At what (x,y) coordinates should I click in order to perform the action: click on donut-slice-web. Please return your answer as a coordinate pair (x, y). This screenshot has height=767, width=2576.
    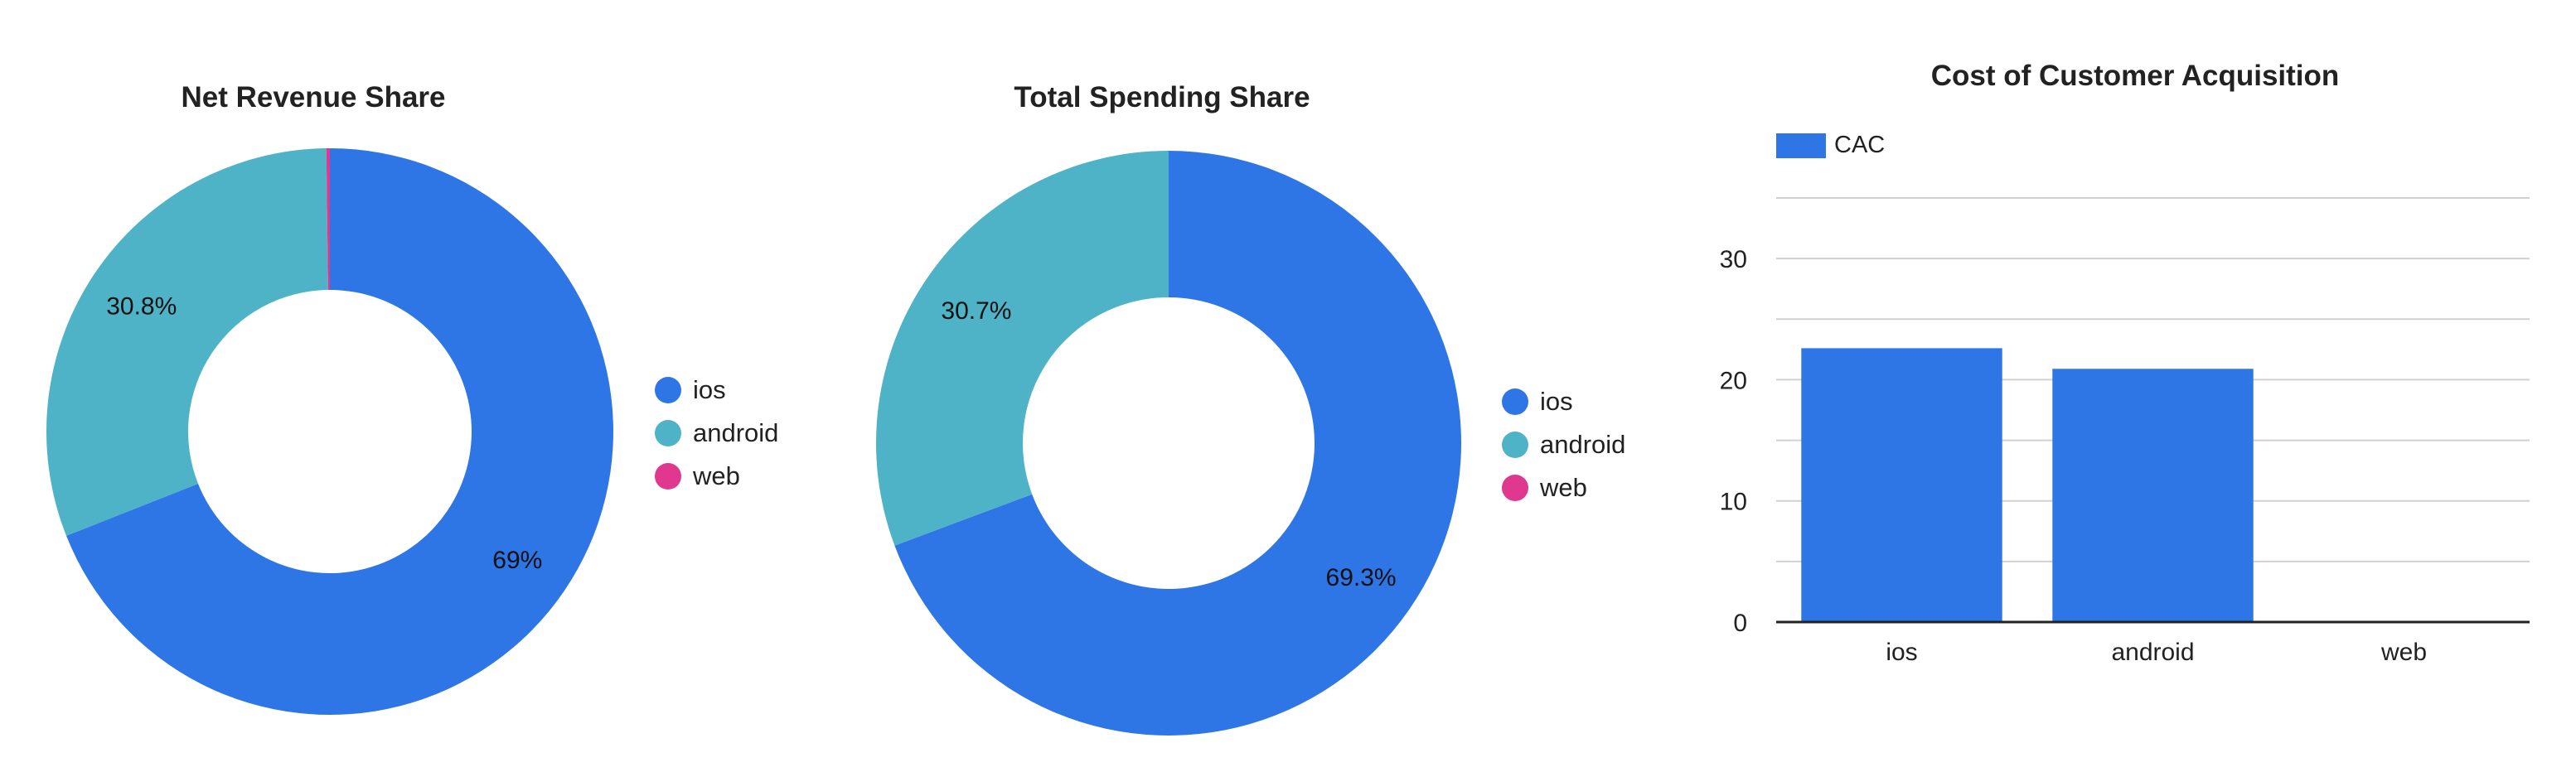
    Looking at the image, I should click on (328, 220).